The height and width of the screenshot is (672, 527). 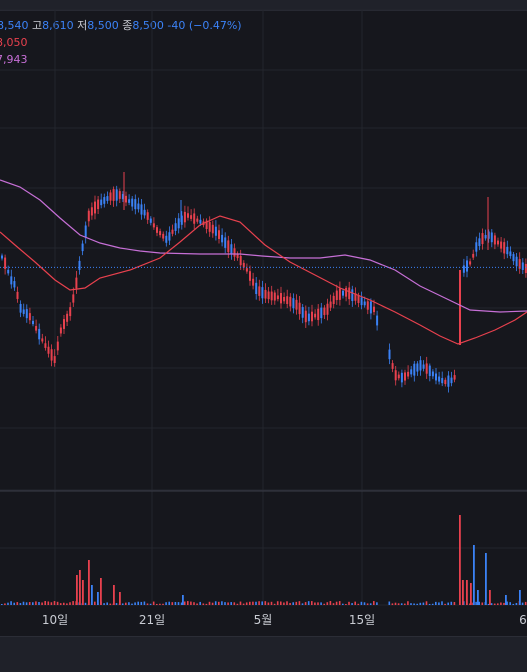 What do you see at coordinates (362, 620) in the screenshot?
I see `x-tick-label: 15일` at bounding box center [362, 620].